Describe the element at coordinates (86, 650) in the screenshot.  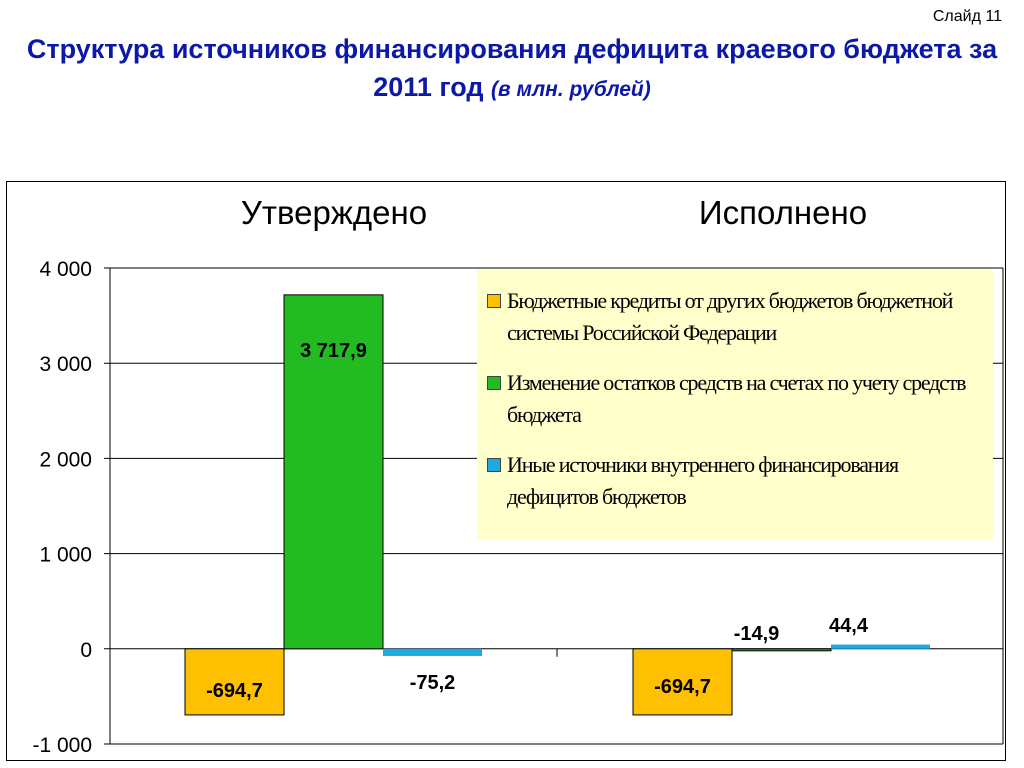
I see `y-tick-label: 0` at that location.